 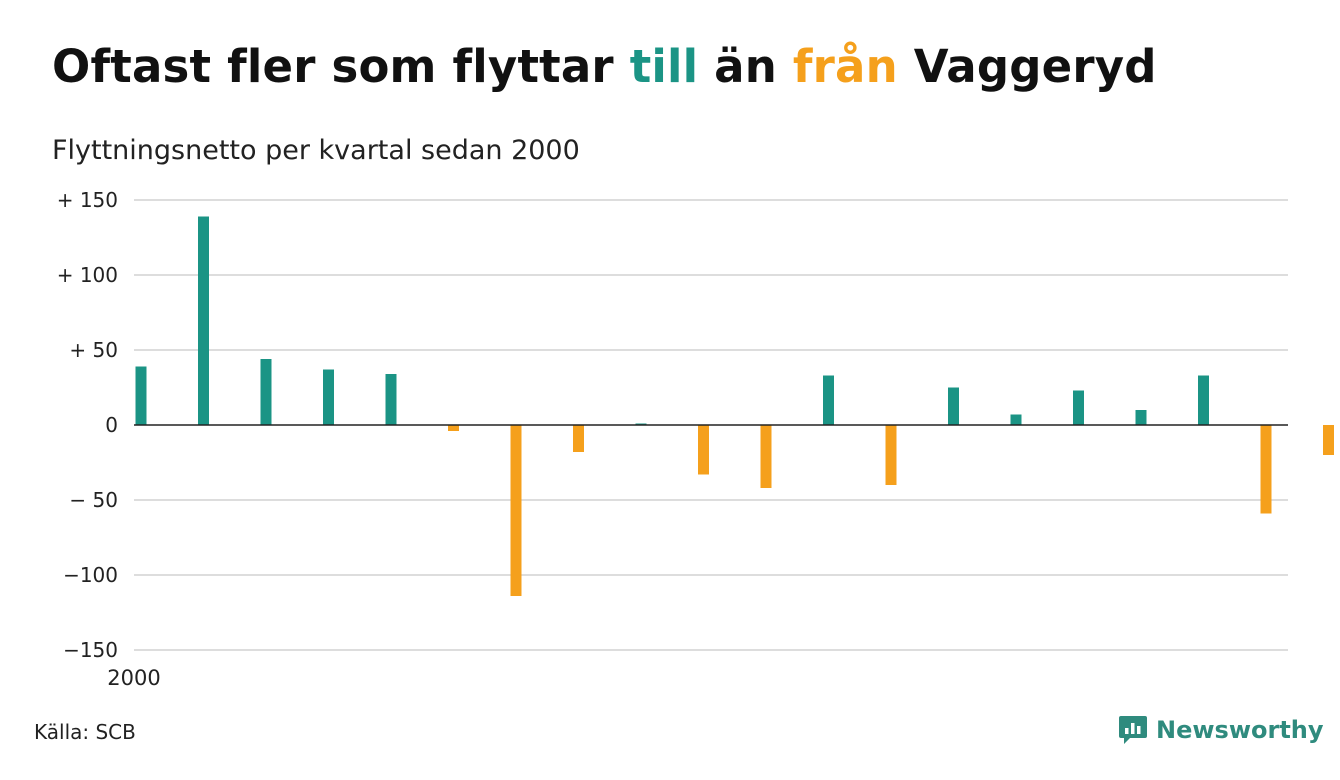 What do you see at coordinates (1027, 66) in the screenshot?
I see `title-part-5: Vaggeryd` at bounding box center [1027, 66].